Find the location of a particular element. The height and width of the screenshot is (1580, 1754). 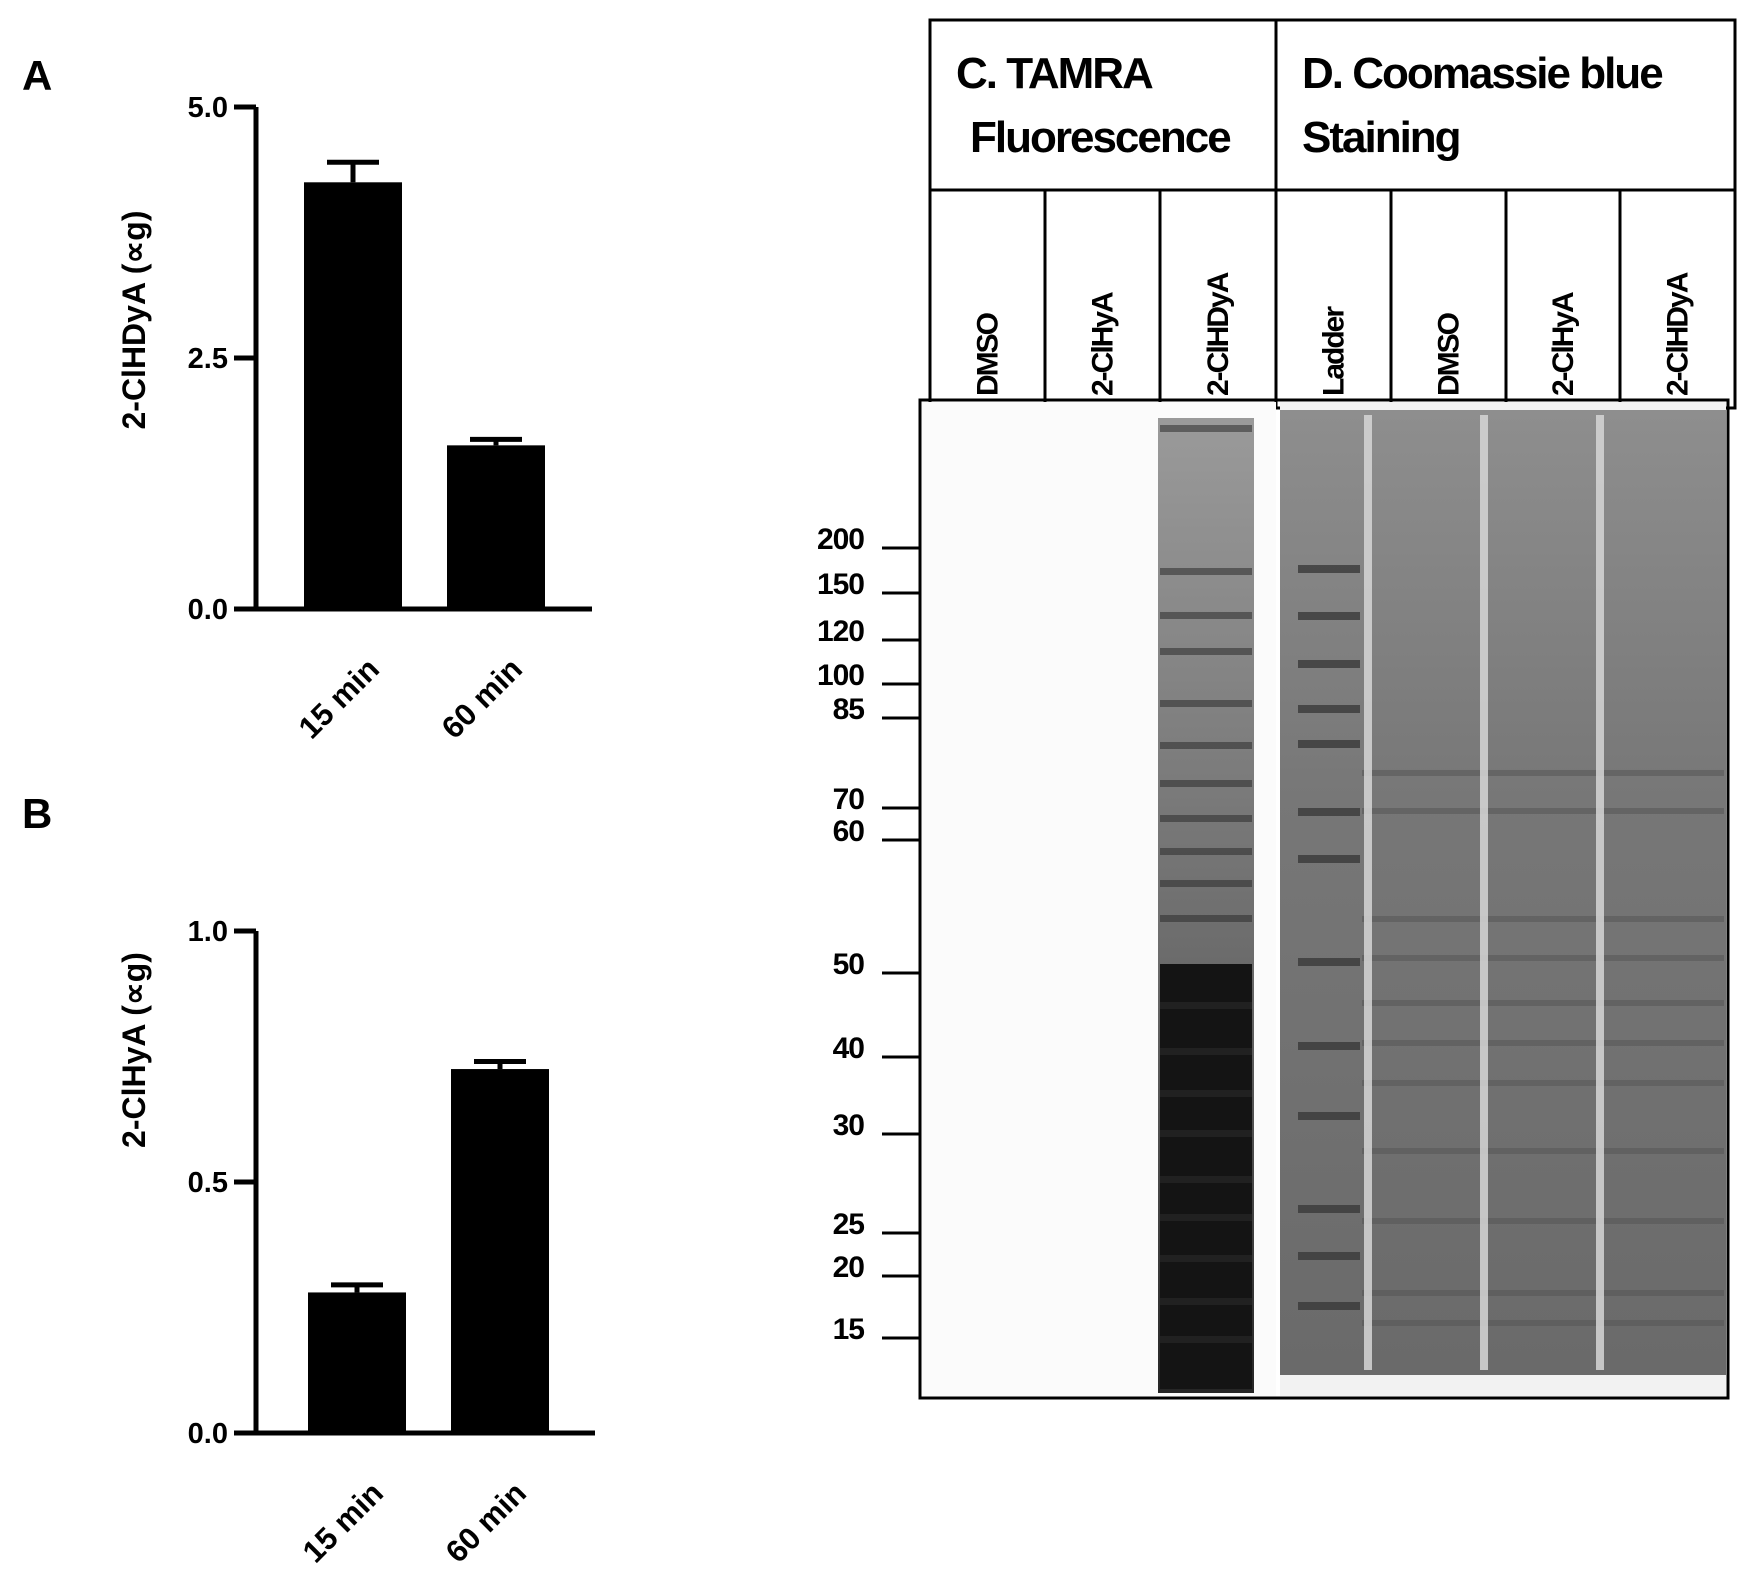

panel-a-letter: A is located at coordinates (37, 75).